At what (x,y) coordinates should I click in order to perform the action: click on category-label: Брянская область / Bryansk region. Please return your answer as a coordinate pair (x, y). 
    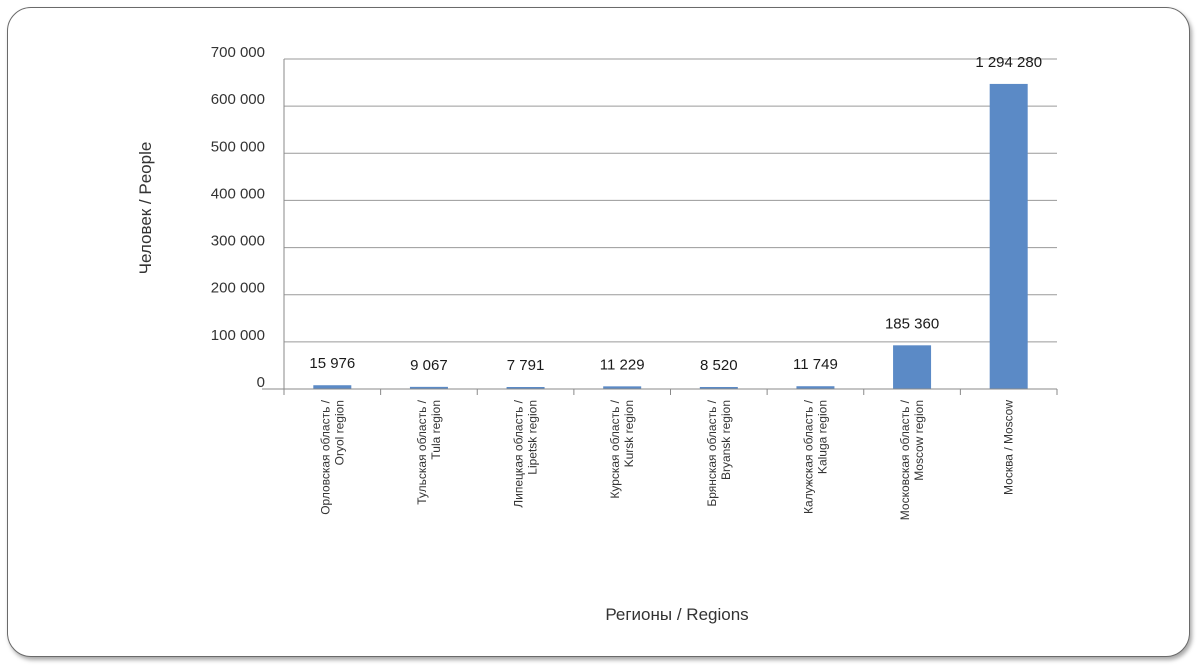
    Looking at the image, I should click on (719, 452).